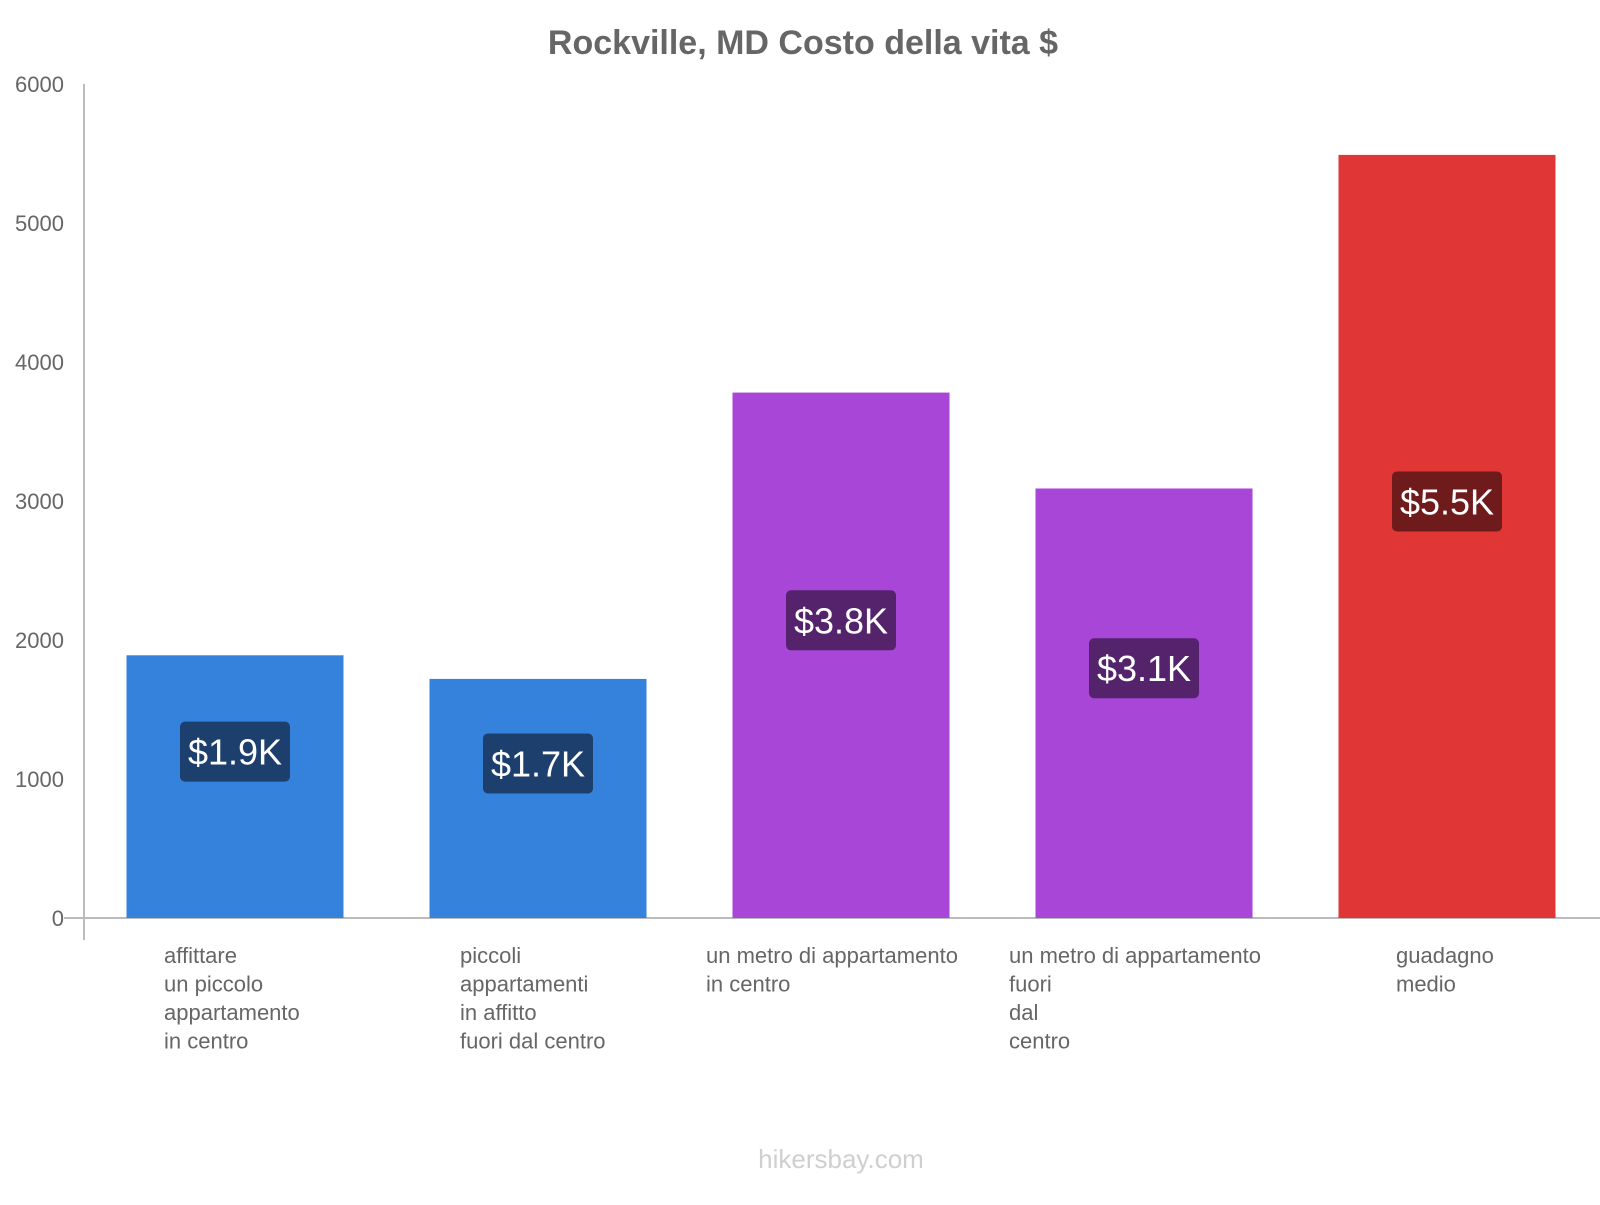  Describe the element at coordinates (533, 1041) in the screenshot. I see `x-tick-label: fuori dal centro` at that location.